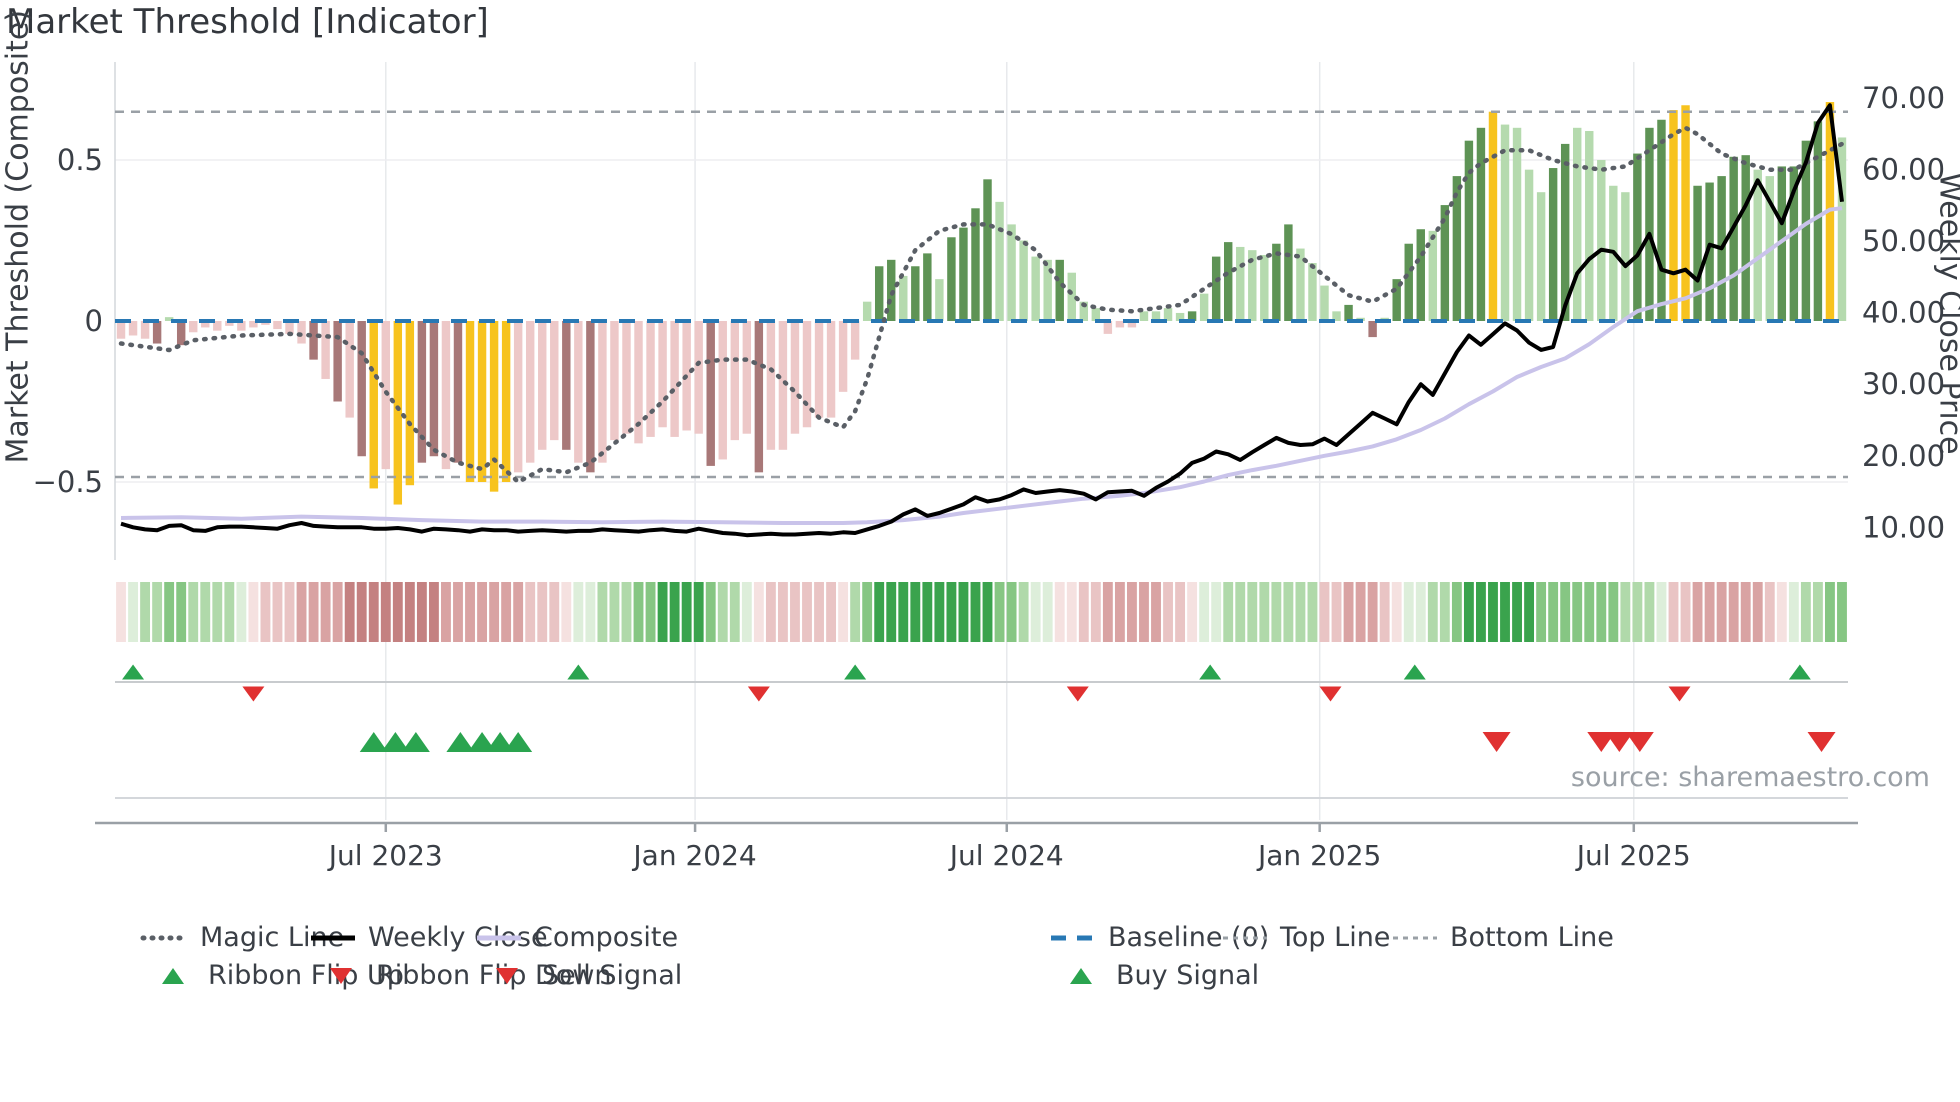 The image size is (1960, 1102). What do you see at coordinates (606, 937) in the screenshot?
I see `legend-label: Composite` at bounding box center [606, 937].